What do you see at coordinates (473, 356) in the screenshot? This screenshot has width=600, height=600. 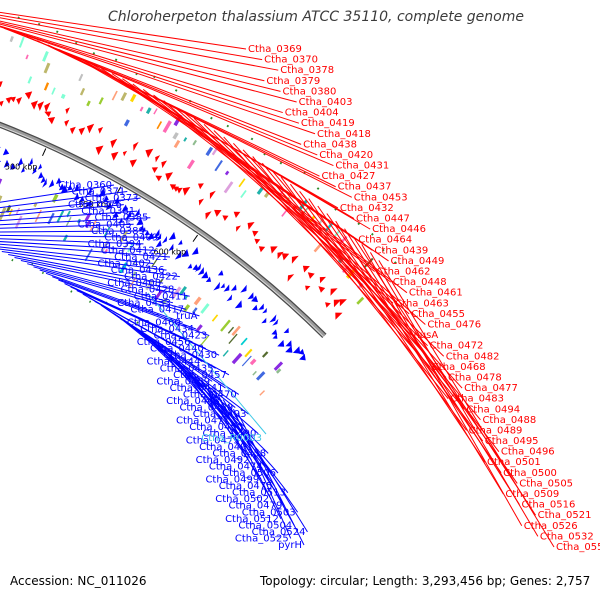 I see `gene-label: Ctha_0482` at bounding box center [473, 356].